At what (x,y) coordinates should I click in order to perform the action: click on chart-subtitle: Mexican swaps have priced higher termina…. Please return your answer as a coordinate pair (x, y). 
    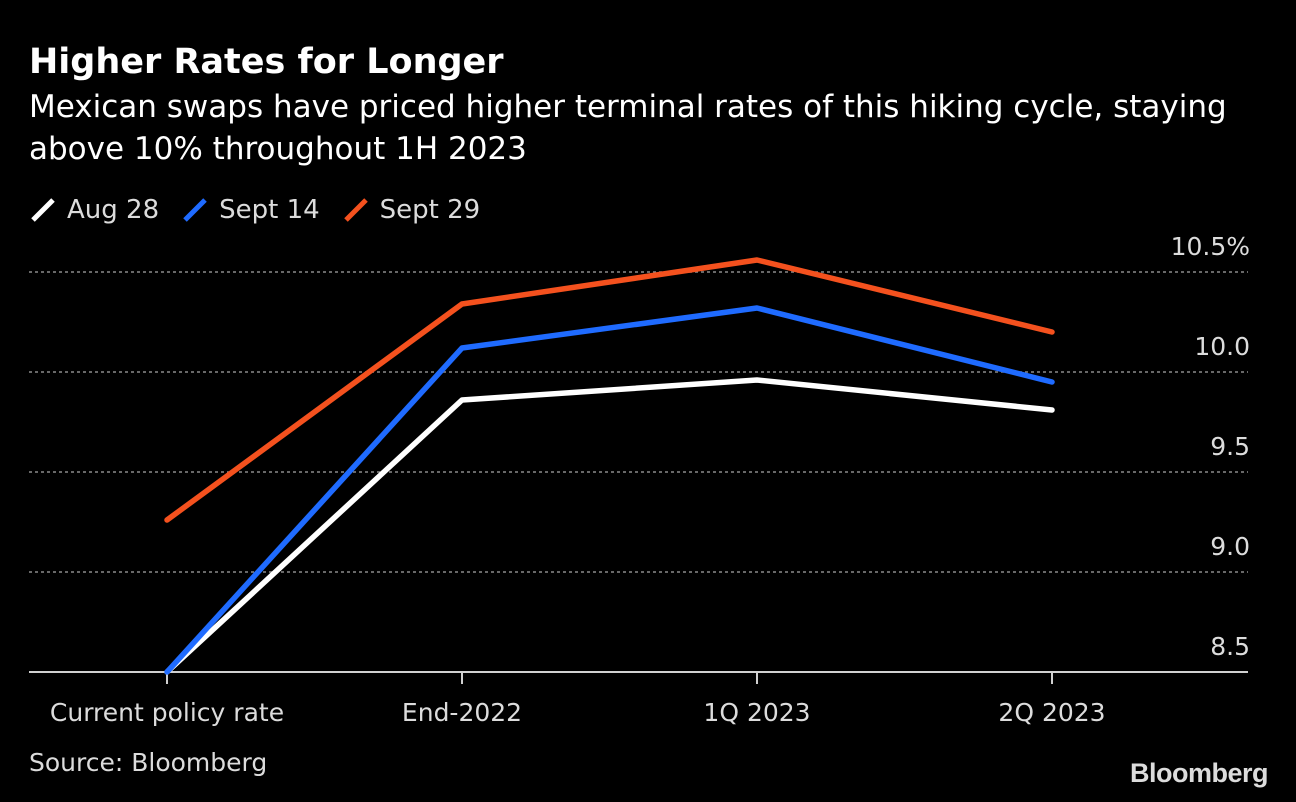
    Looking at the image, I should click on (628, 128).